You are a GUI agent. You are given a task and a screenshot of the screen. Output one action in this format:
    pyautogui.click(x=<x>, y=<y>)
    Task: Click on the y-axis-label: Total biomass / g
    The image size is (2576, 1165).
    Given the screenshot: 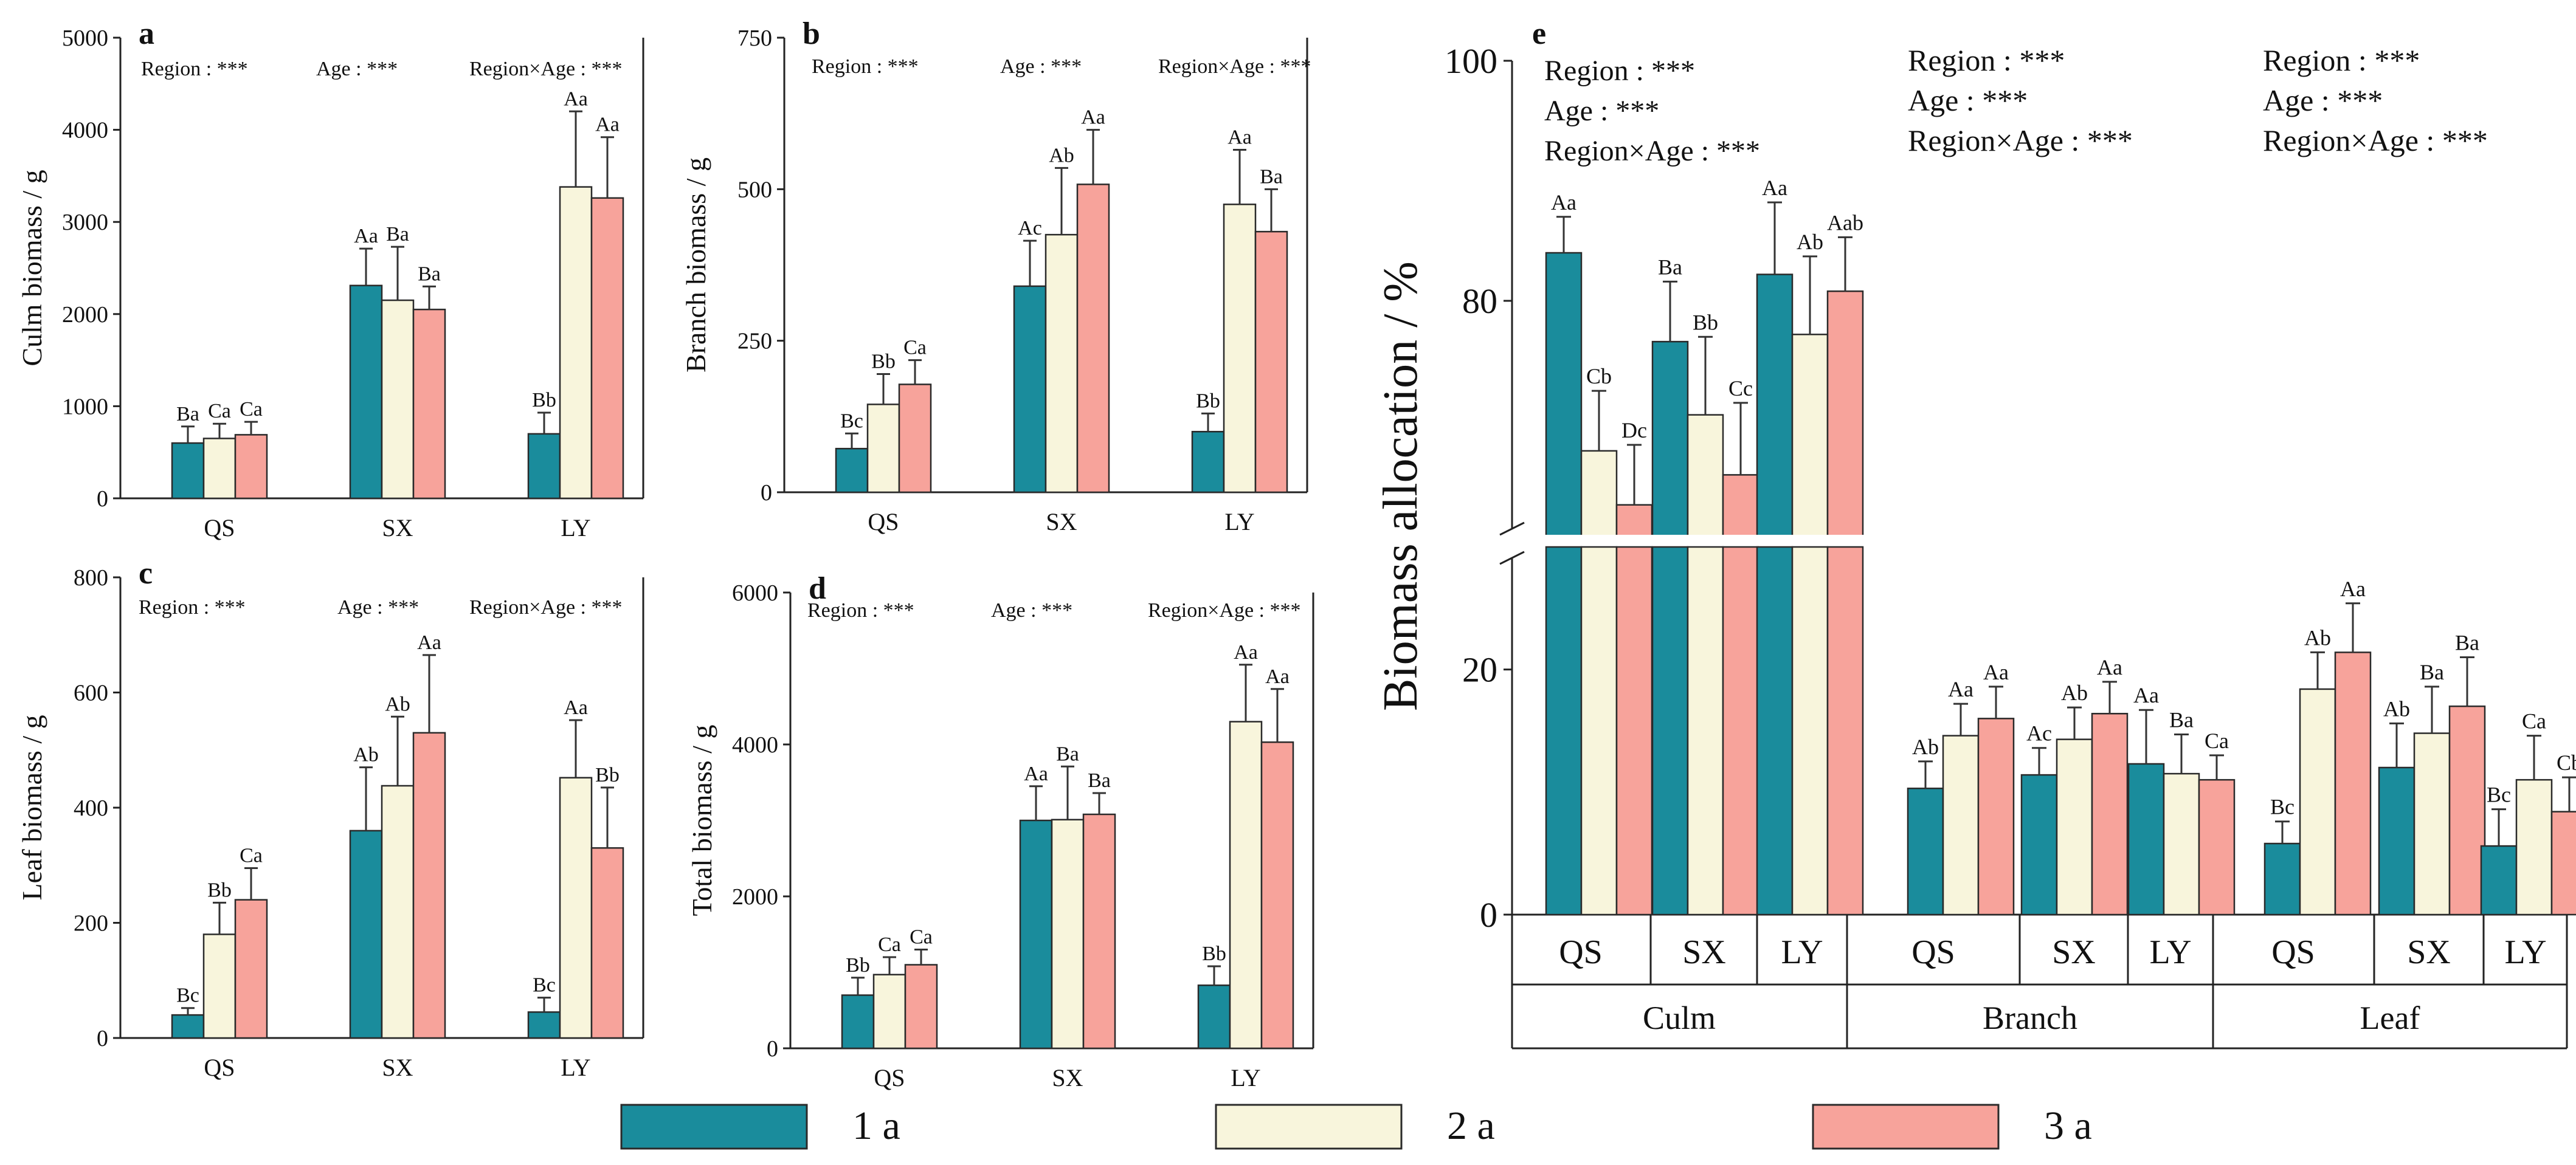 What is the action you would take?
    pyautogui.click(x=701, y=820)
    